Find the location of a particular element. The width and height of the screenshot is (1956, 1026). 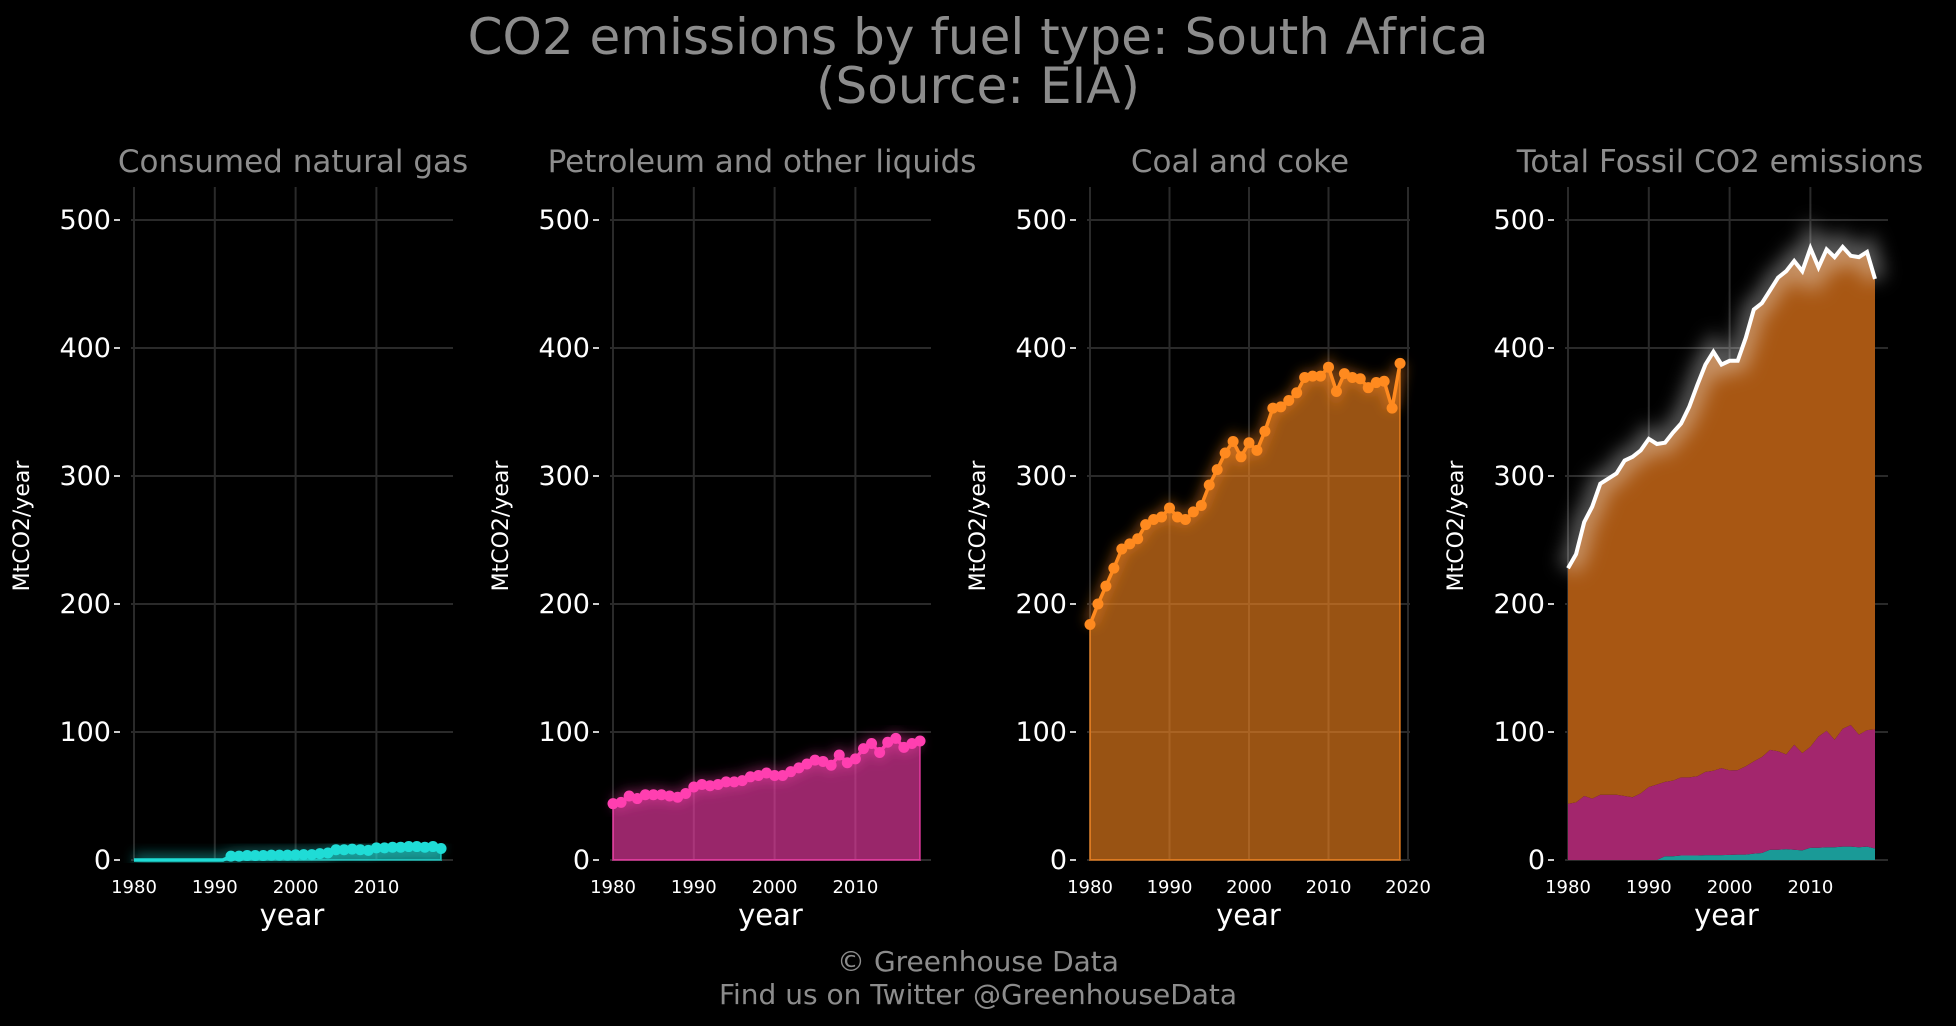

panel-title: Total Fossil CO2 emissions is located at coordinates (1720, 162).